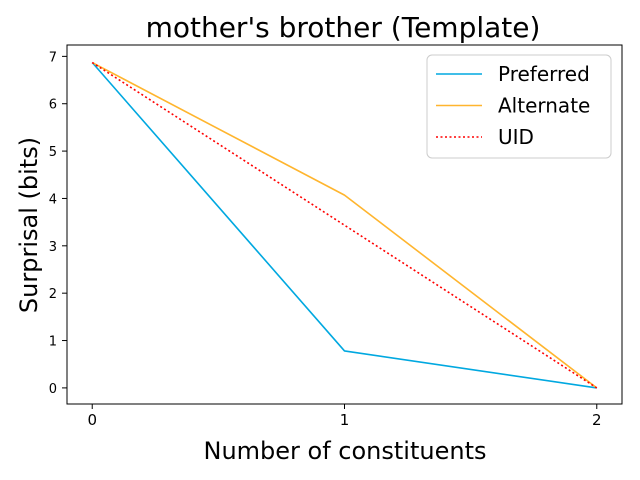 The height and width of the screenshot is (480, 640). Describe the element at coordinates (53, 105) in the screenshot. I see `y-tick-label: 6` at that location.